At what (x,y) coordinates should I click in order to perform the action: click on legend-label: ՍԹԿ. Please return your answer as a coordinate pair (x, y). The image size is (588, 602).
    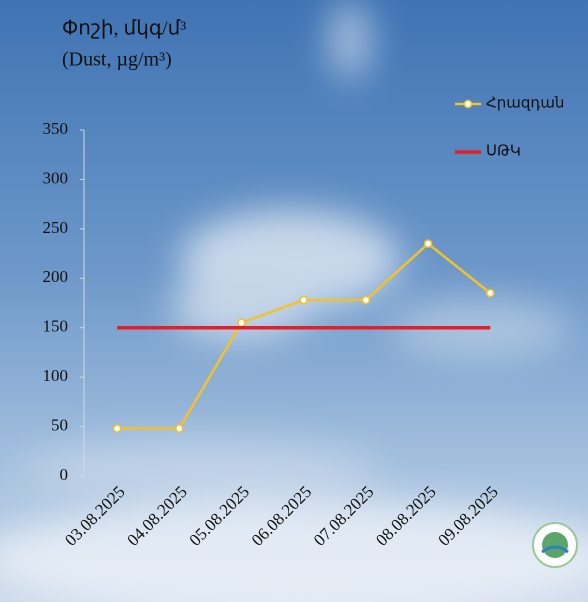
    Looking at the image, I should click on (503, 151).